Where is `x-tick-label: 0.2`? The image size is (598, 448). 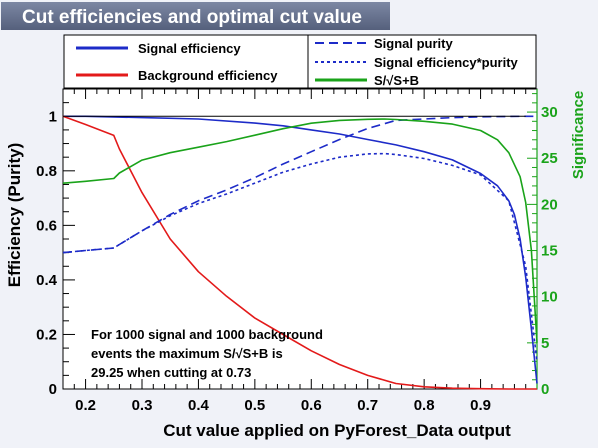
x-tick-label: 0.2 is located at coordinates (85, 405).